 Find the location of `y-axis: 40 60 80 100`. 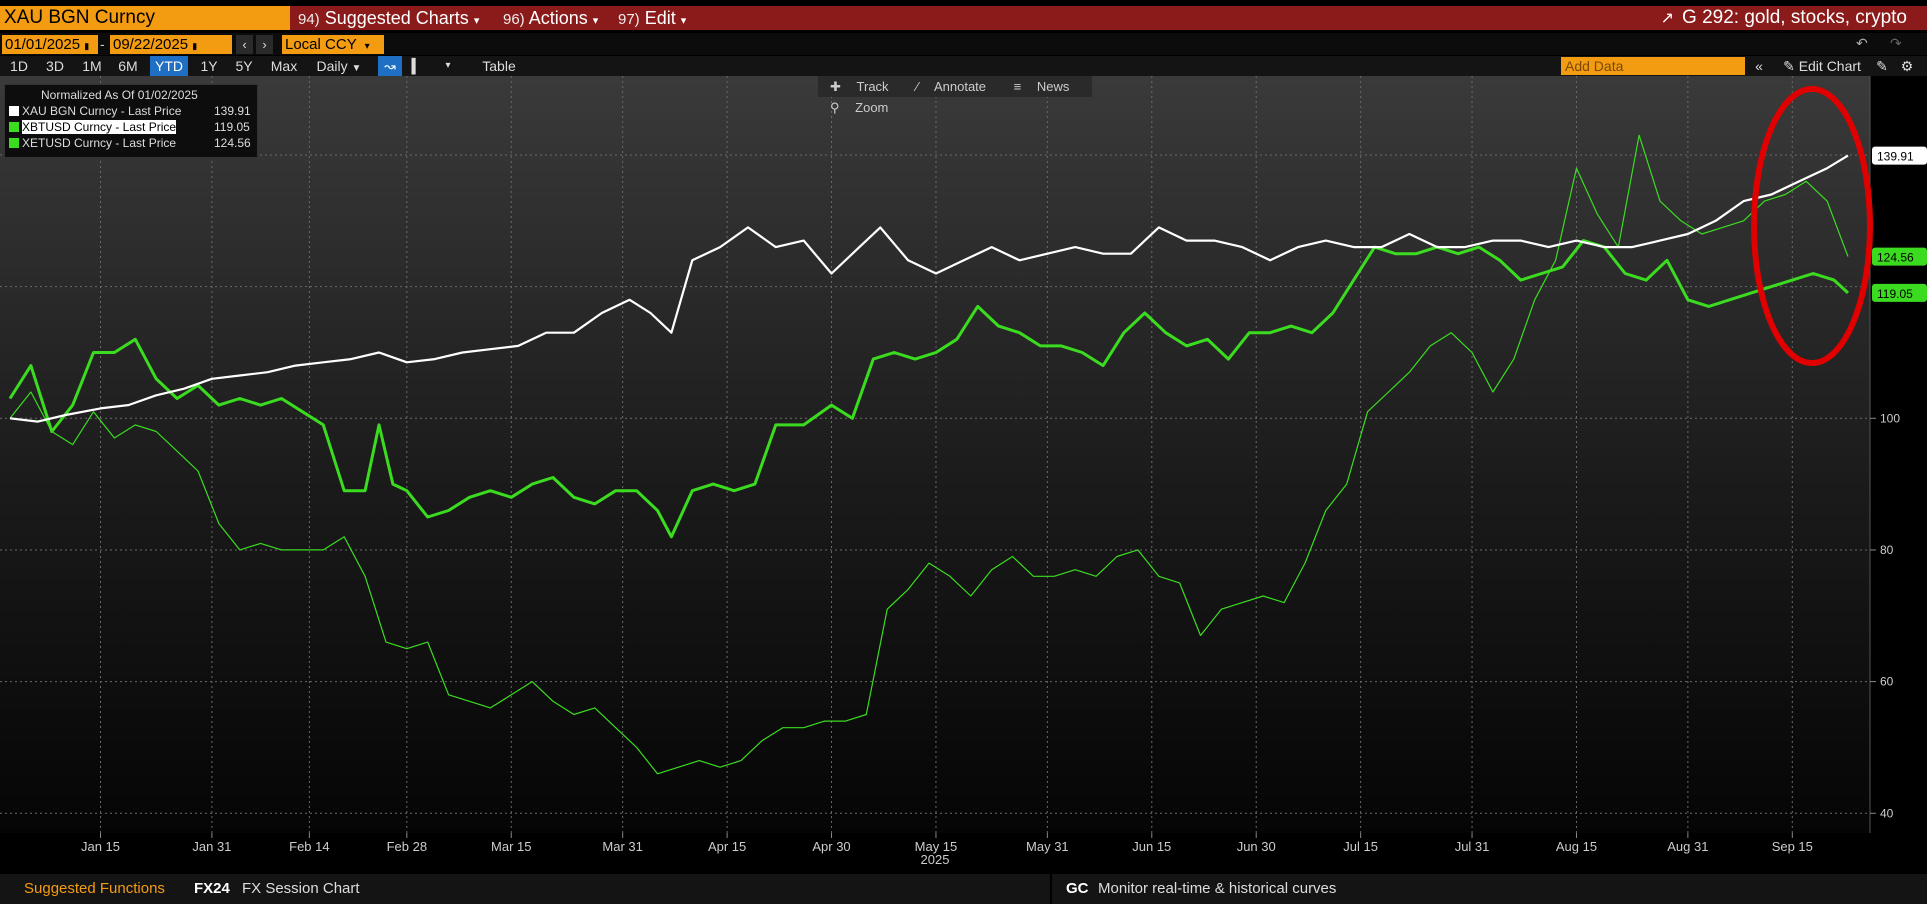

y-axis: 40 60 80 100 is located at coordinates (1885, 615).